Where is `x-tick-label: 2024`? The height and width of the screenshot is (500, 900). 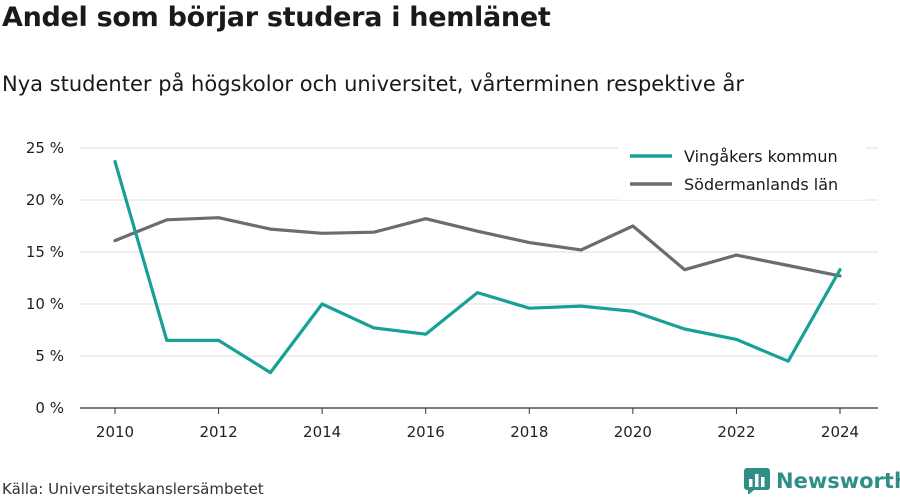 x-tick-label: 2024 is located at coordinates (840, 432).